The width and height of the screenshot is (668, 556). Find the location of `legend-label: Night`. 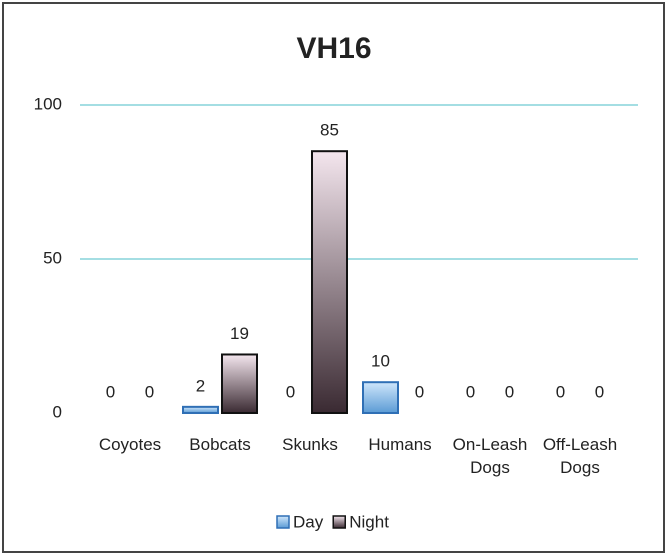

legend-label: Night is located at coordinates (369, 521).